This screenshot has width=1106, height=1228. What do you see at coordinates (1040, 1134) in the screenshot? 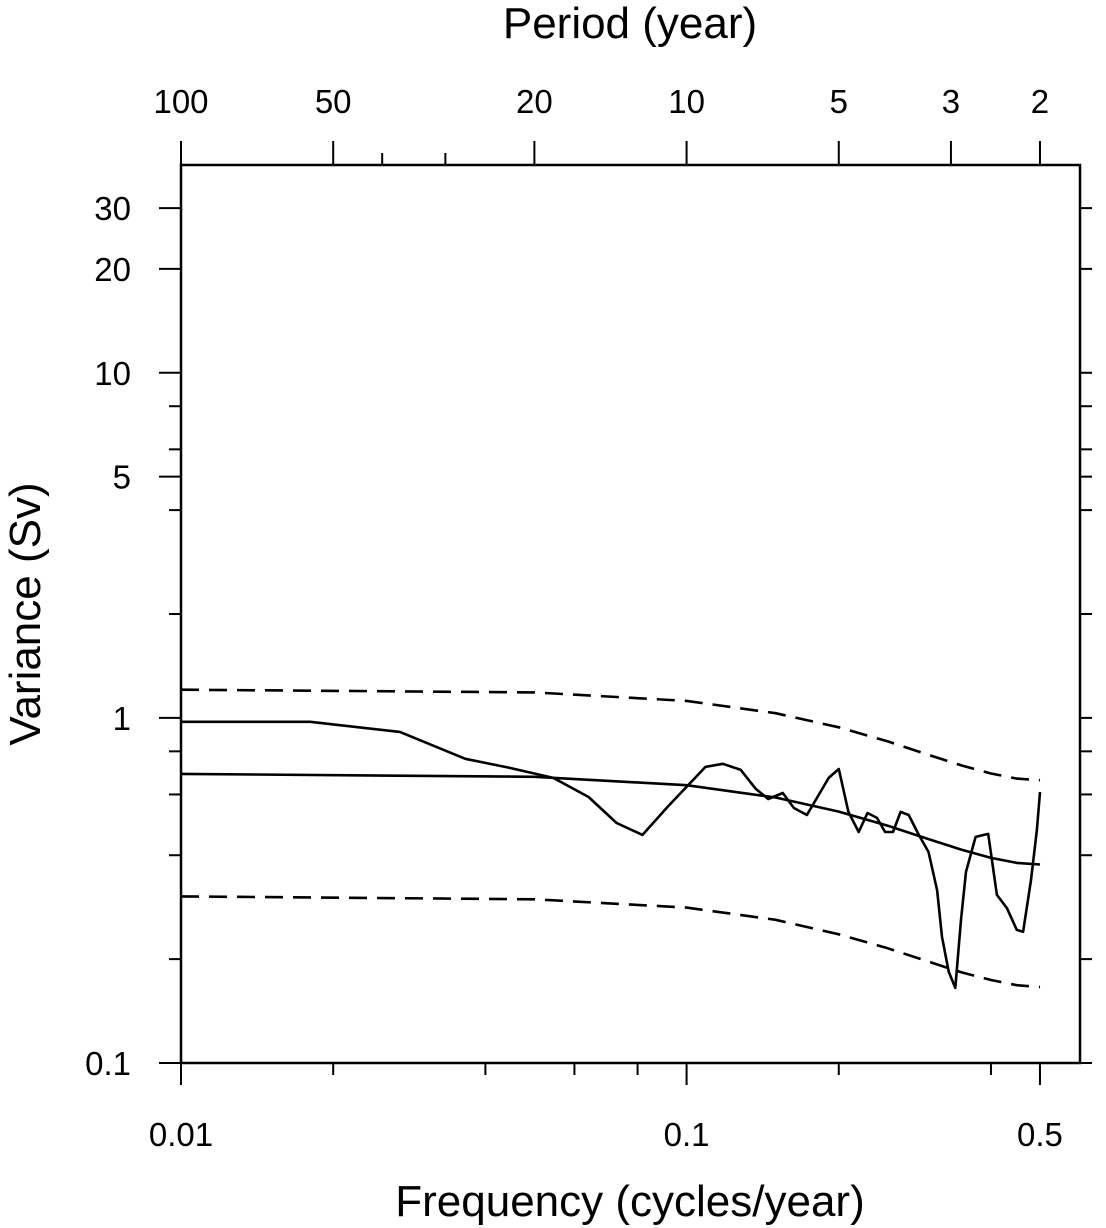
I see `x-tick-label: 0.5` at bounding box center [1040, 1134].